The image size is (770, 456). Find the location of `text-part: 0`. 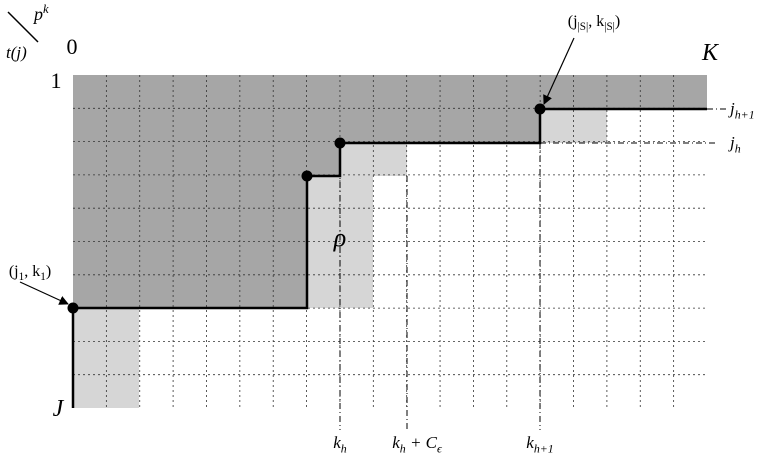

text-part: 0 is located at coordinates (72, 46).